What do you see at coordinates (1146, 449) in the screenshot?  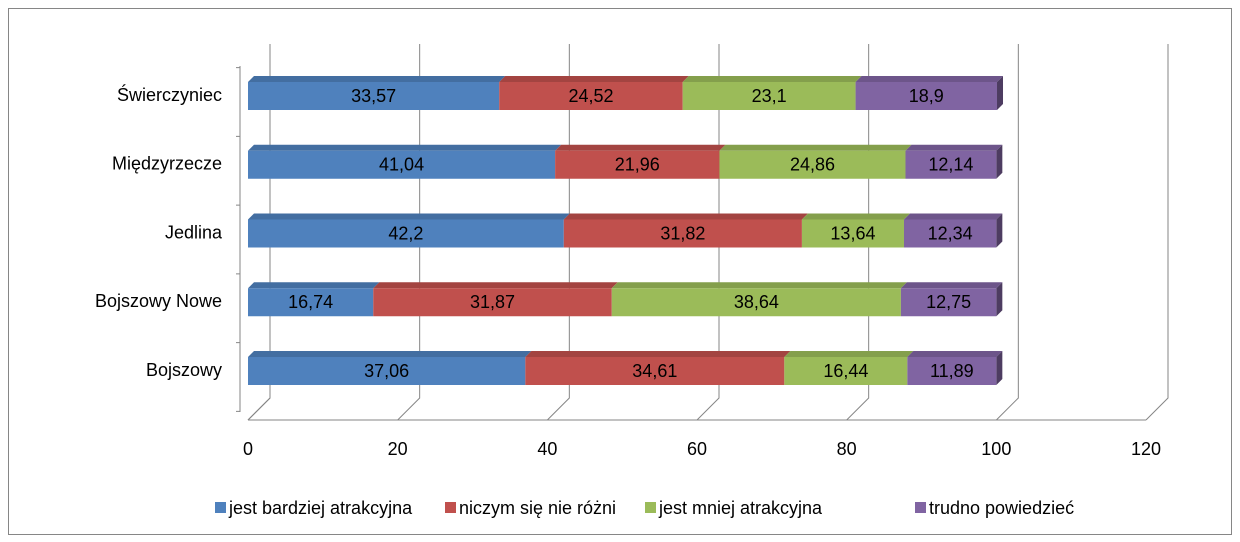 I see `x-tick-label: 120` at bounding box center [1146, 449].